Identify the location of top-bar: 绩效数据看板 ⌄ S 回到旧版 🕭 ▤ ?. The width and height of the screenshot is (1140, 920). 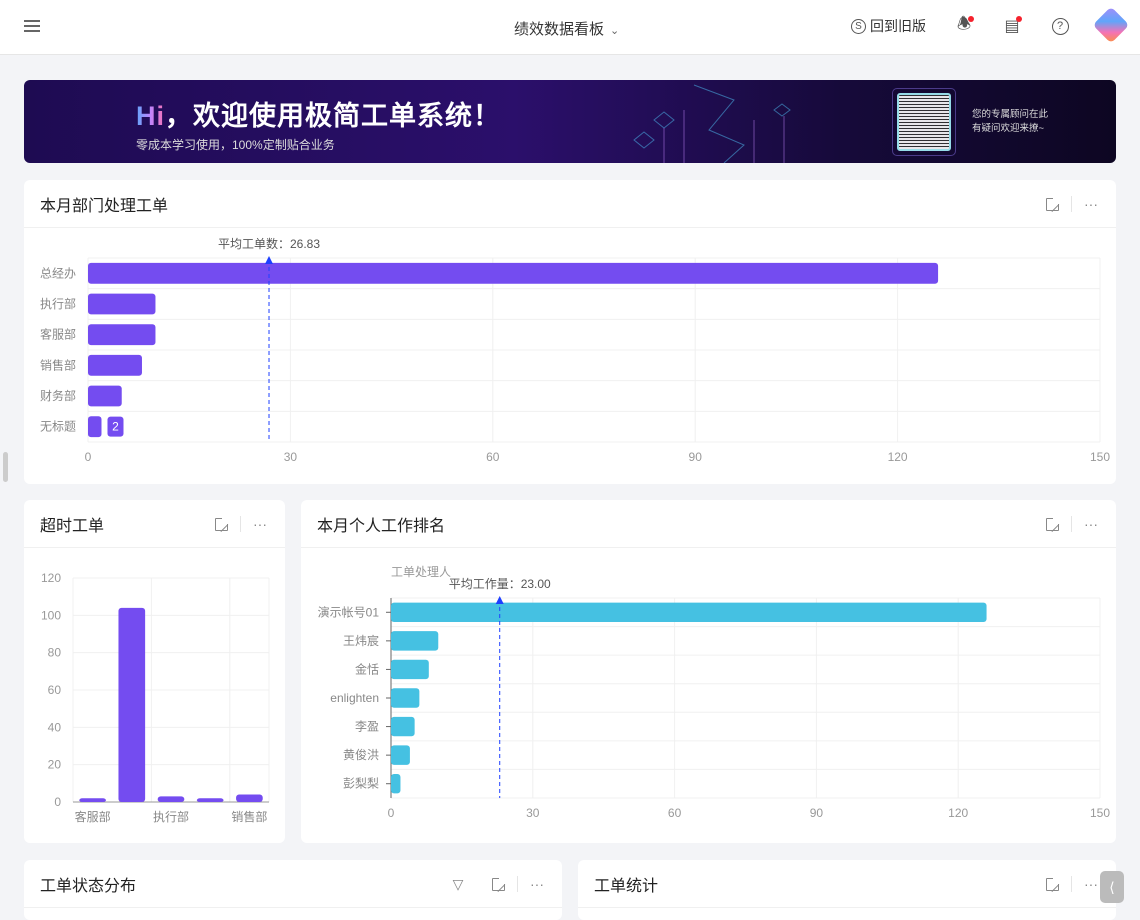
(570, 27).